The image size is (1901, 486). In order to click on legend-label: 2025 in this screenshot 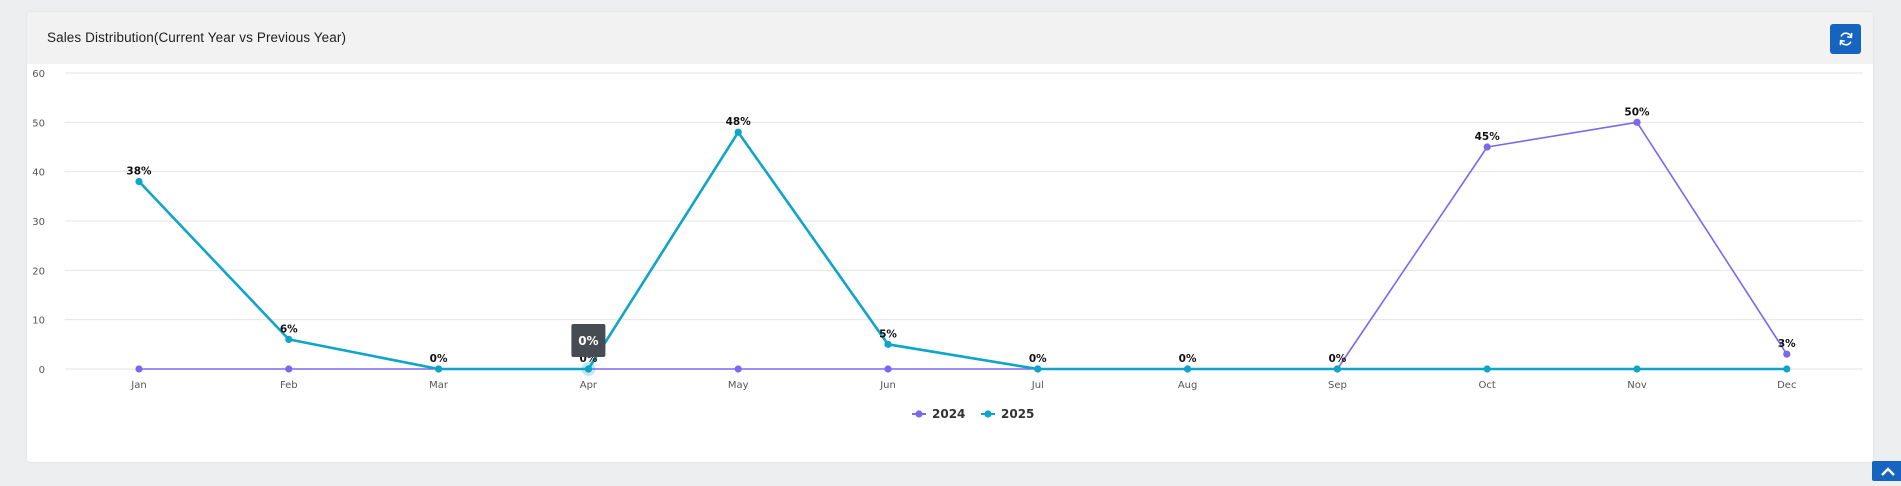, I will do `click(1017, 414)`.